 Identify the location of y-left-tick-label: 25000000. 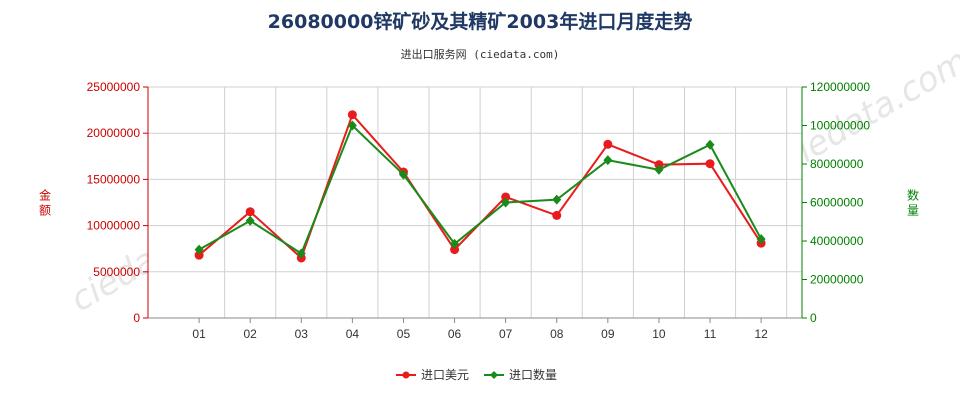
(114, 87).